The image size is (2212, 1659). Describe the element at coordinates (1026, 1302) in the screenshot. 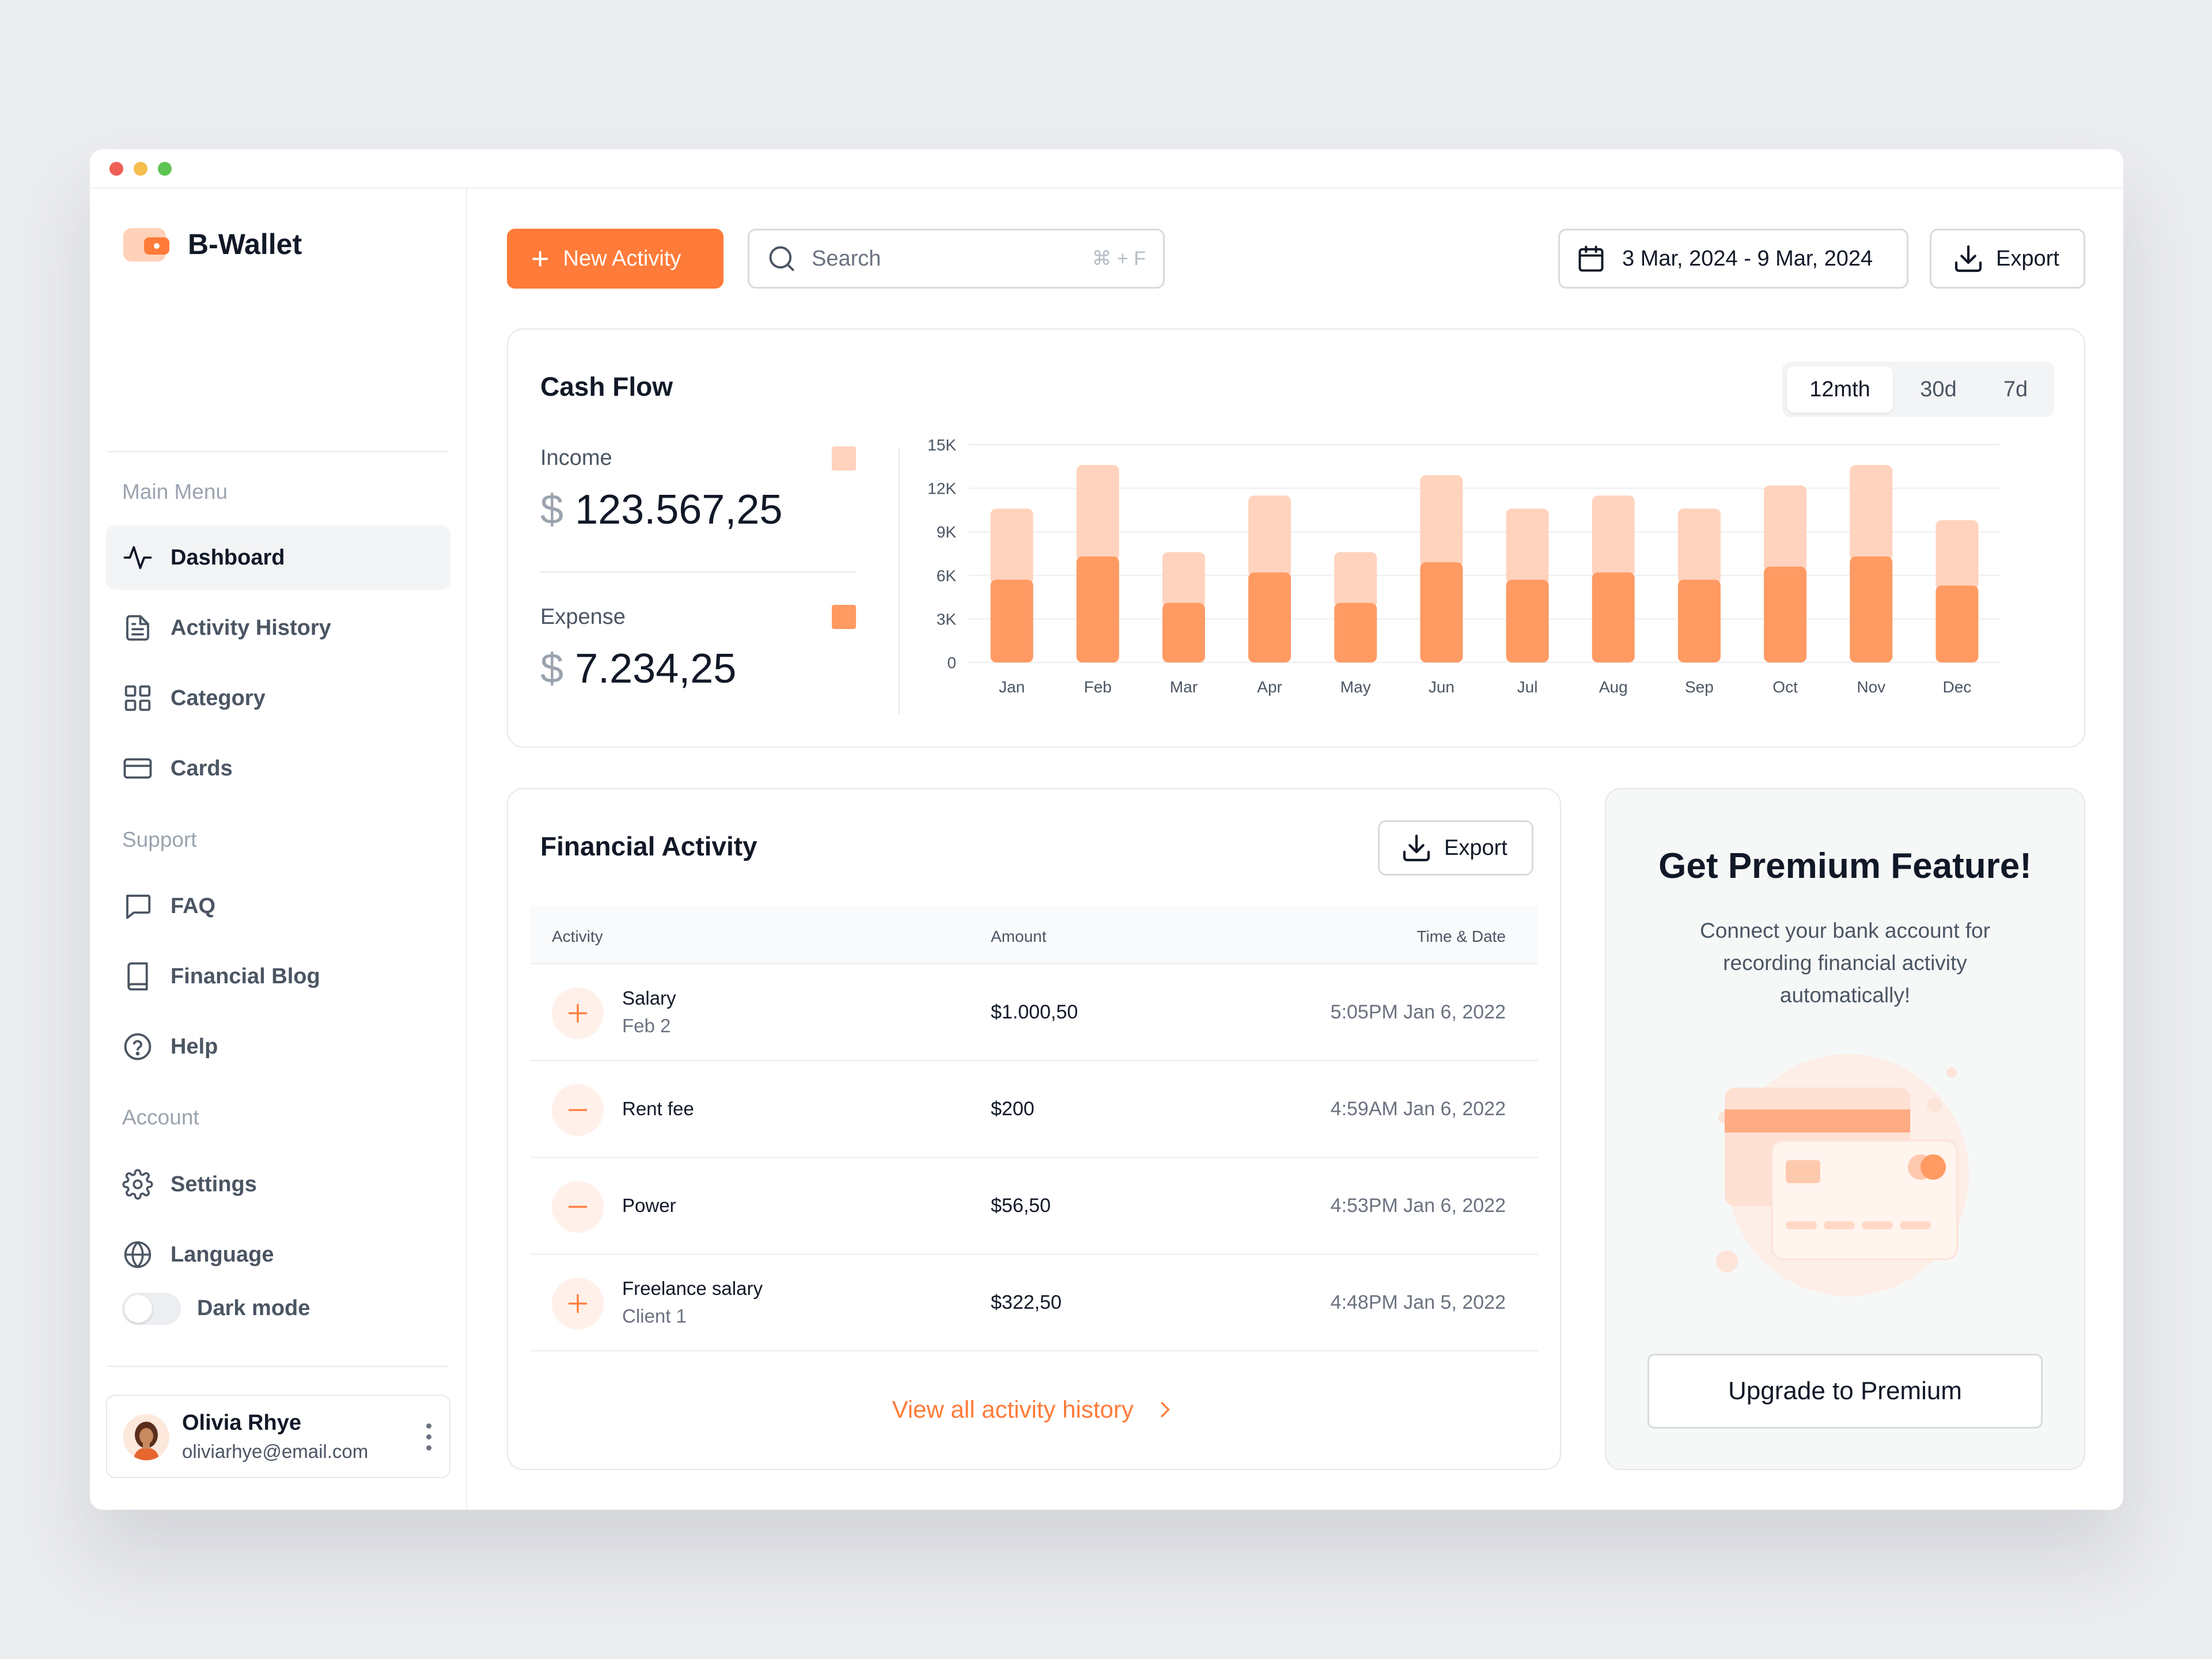

I see `activity-amount: $322,50` at that location.